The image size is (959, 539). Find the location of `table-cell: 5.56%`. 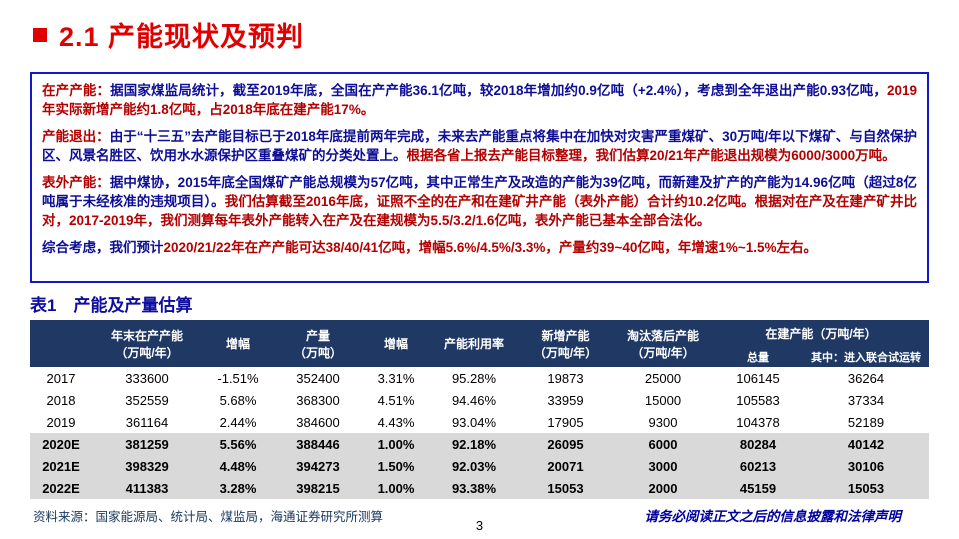

table-cell: 5.56% is located at coordinates (238, 444).